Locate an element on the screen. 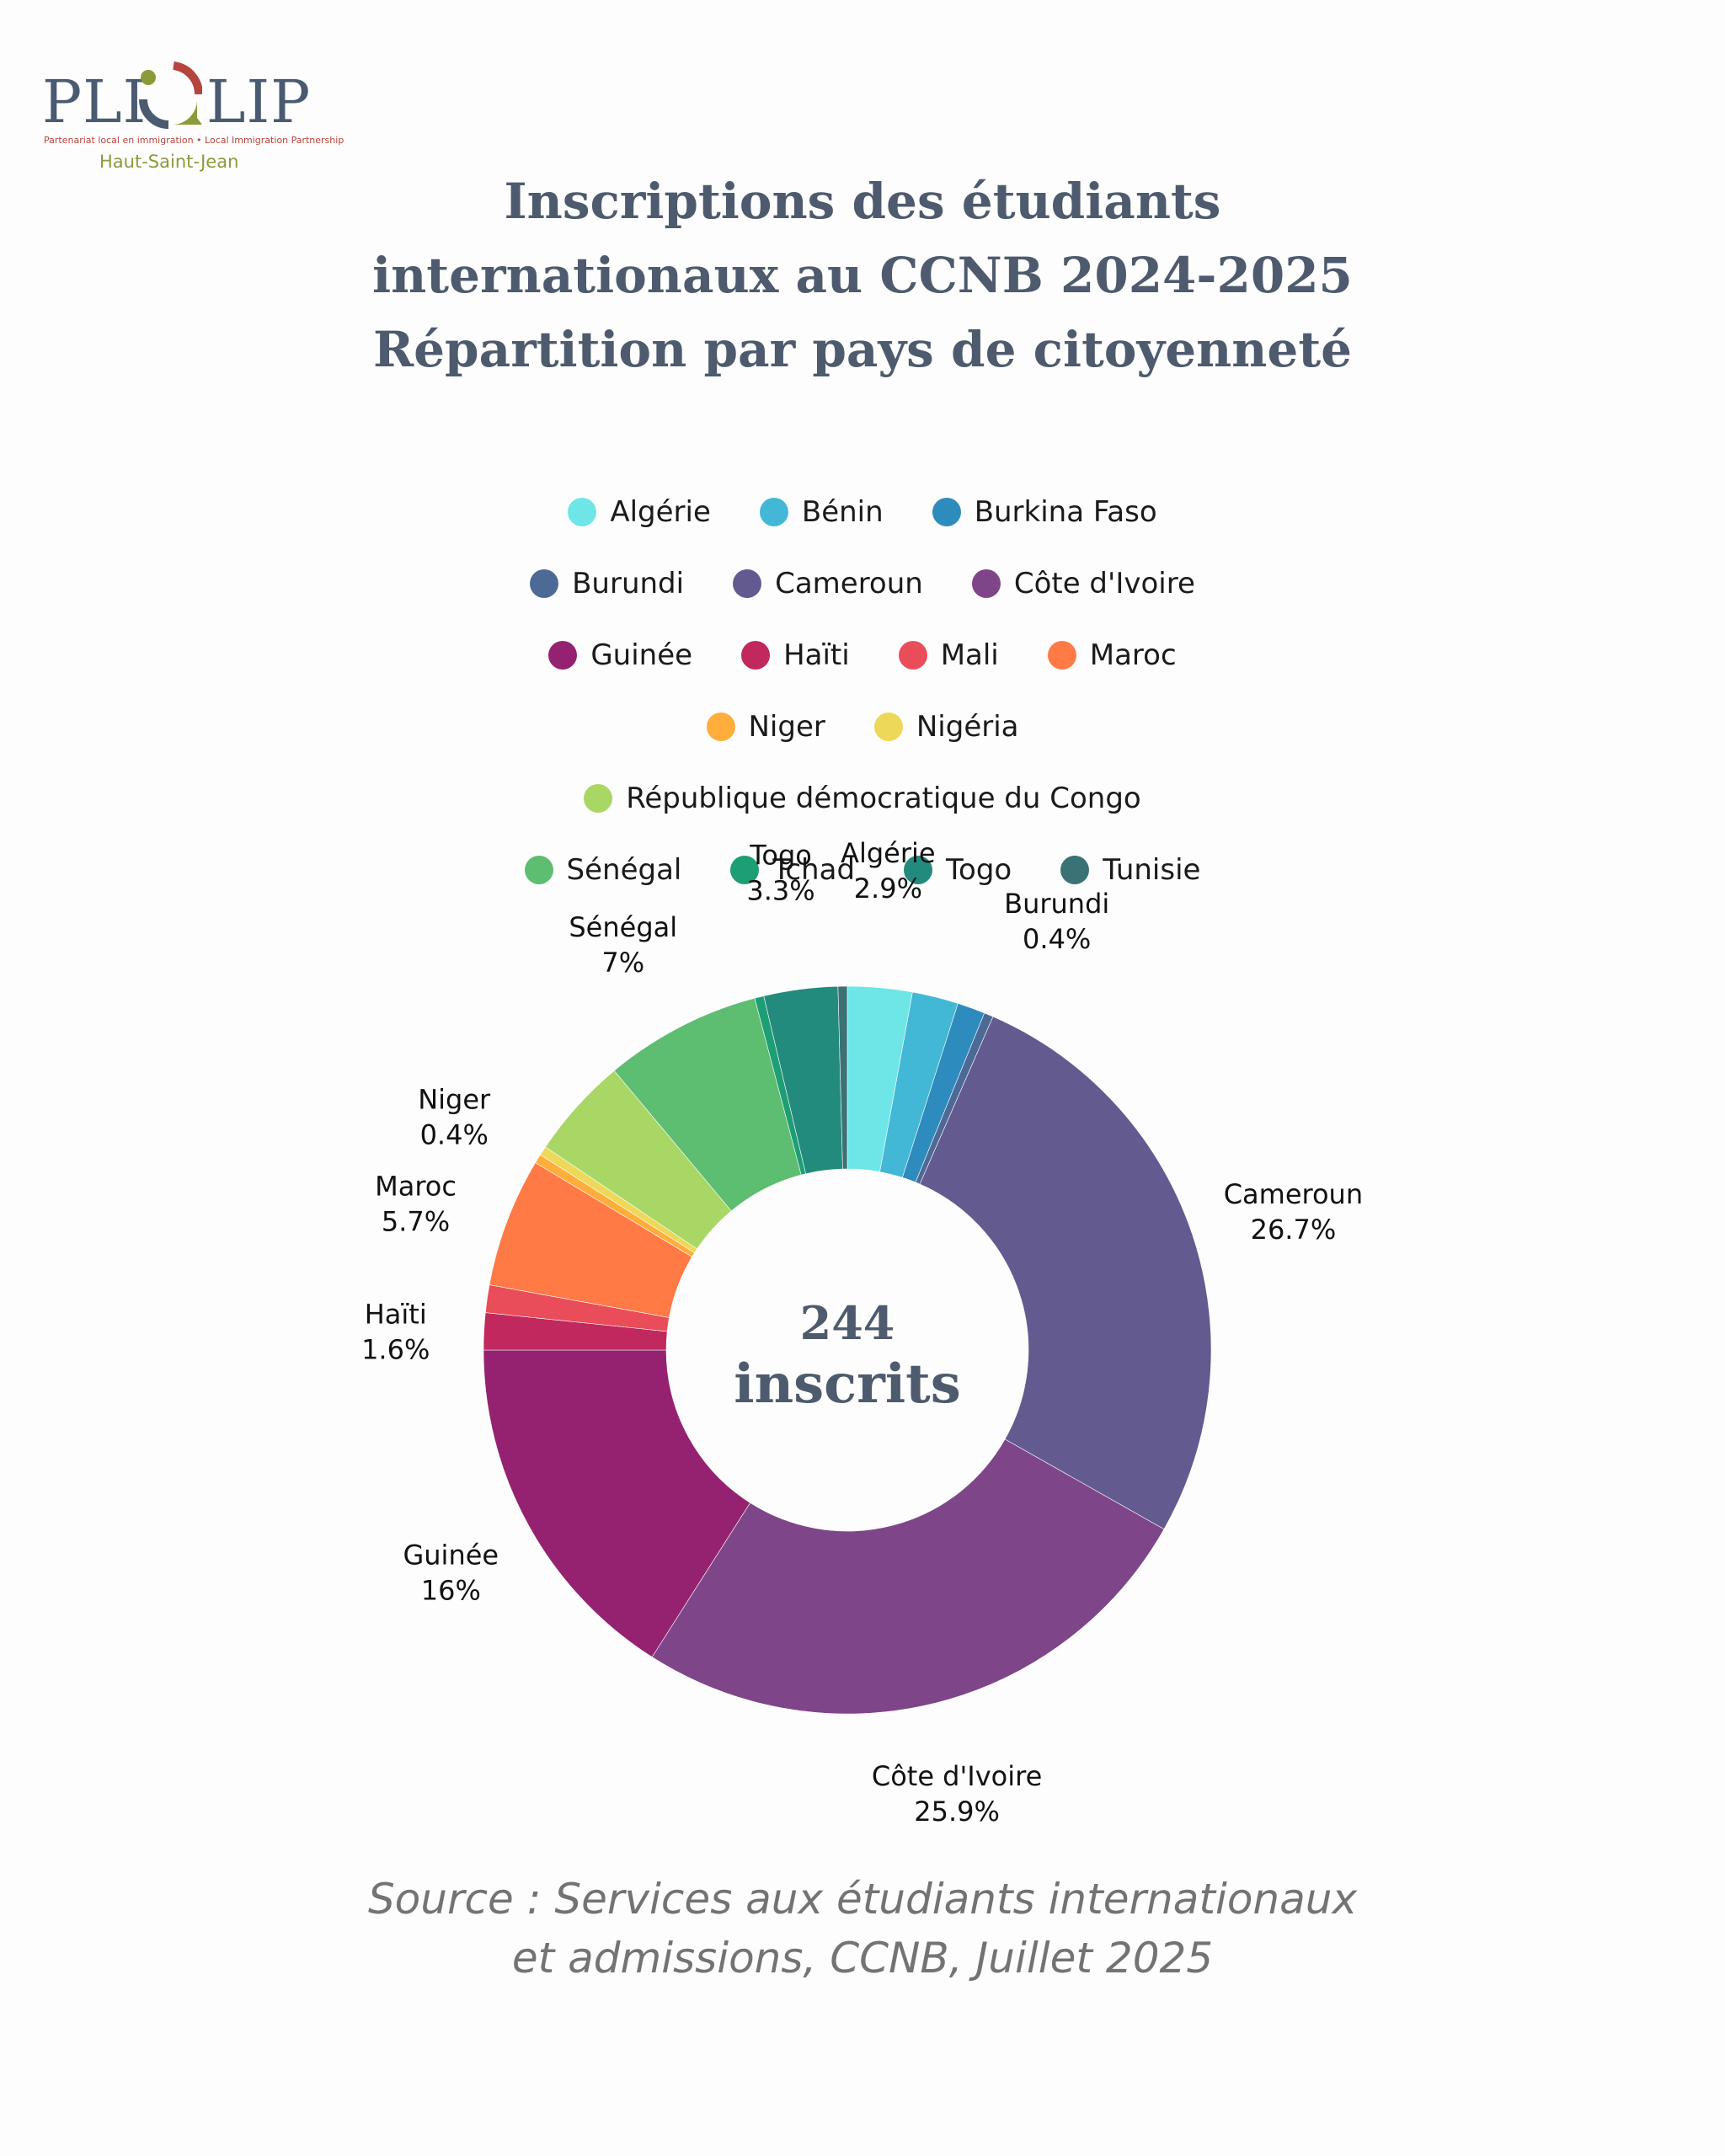  title-line-1: Inscriptions des étudiants is located at coordinates (862, 201).